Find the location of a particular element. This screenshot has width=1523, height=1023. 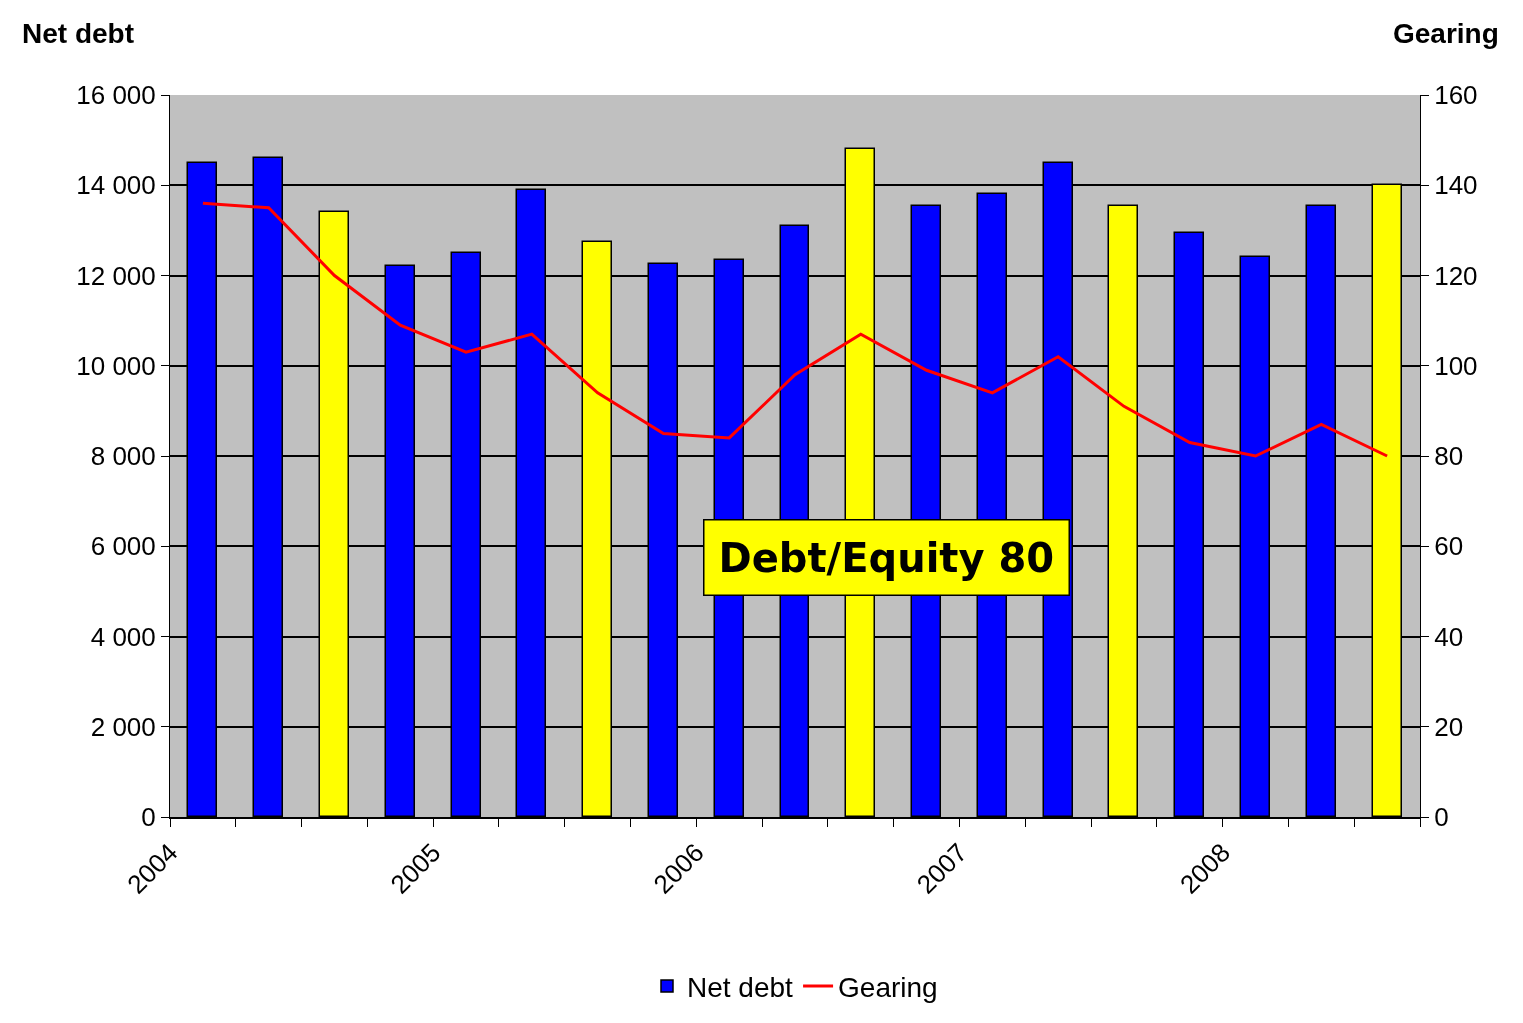

y2-tick-label: 40 is located at coordinates (1449, 636).